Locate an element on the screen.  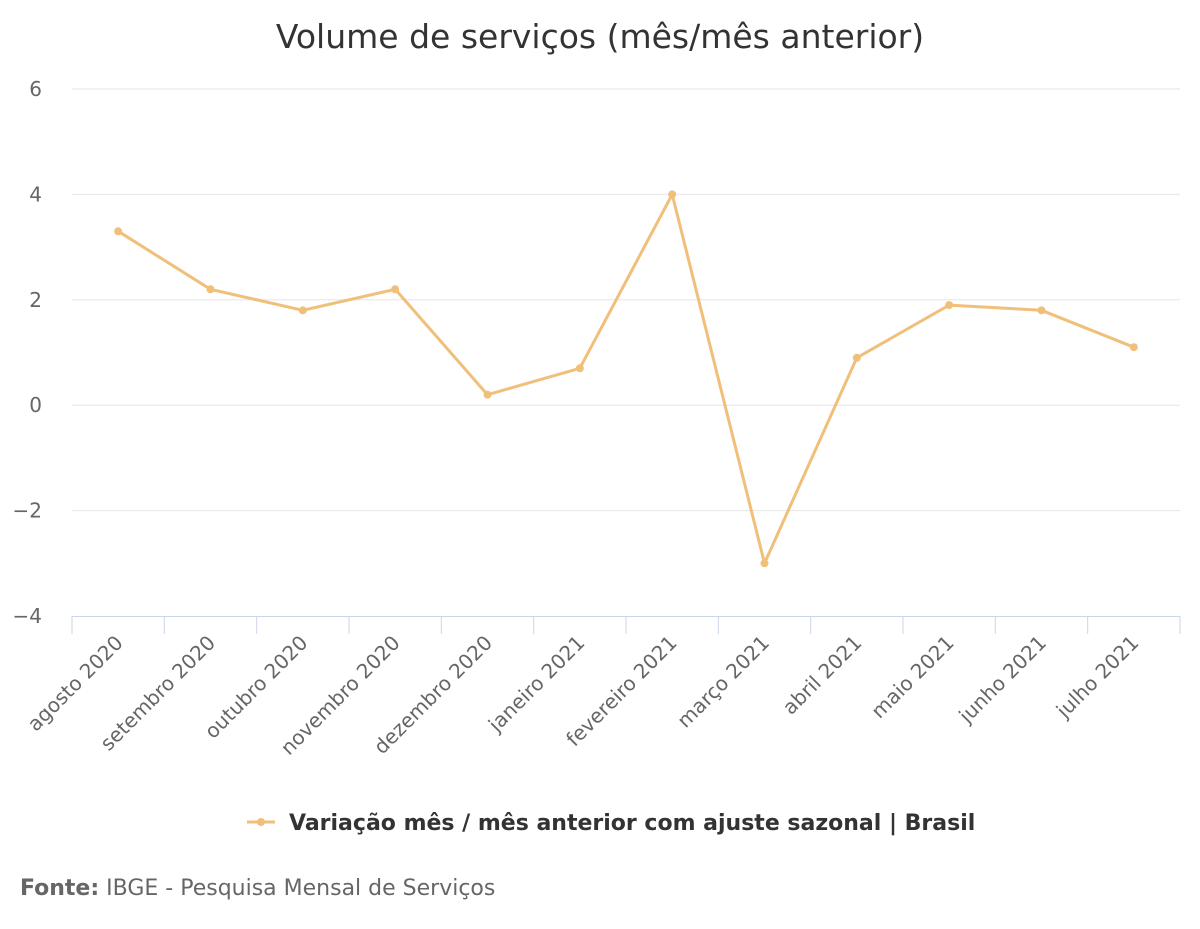
y-tick-label: 2 is located at coordinates (35, 300).